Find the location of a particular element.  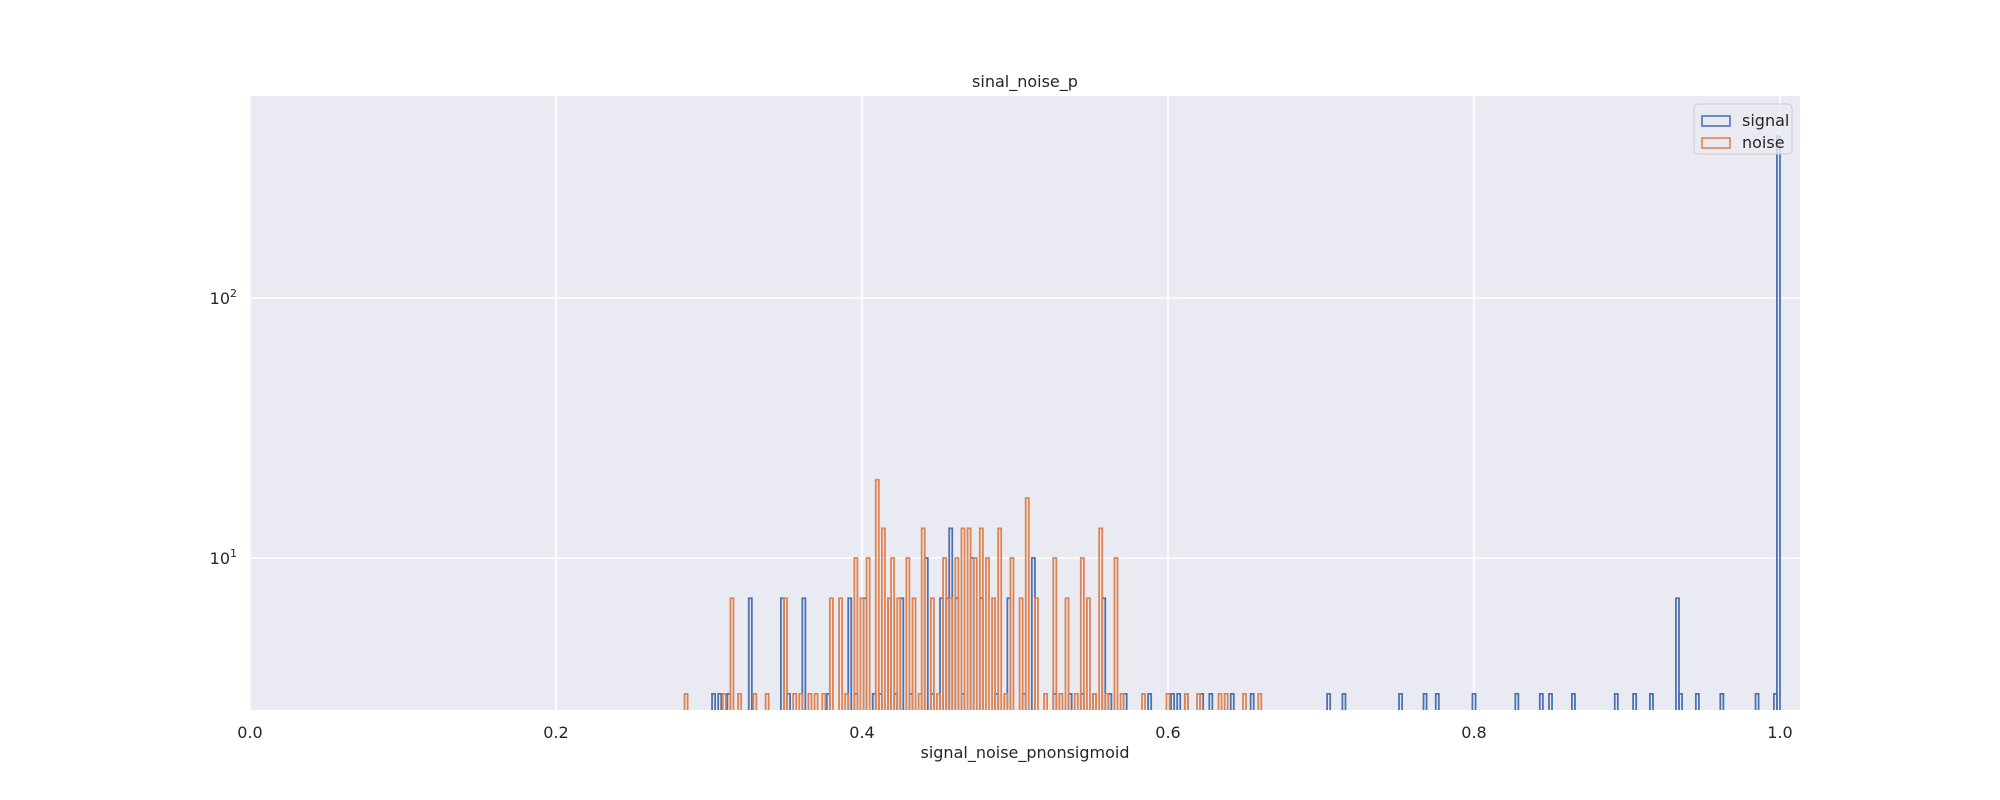

x-tick-label: 0.8 is located at coordinates (1473, 732).